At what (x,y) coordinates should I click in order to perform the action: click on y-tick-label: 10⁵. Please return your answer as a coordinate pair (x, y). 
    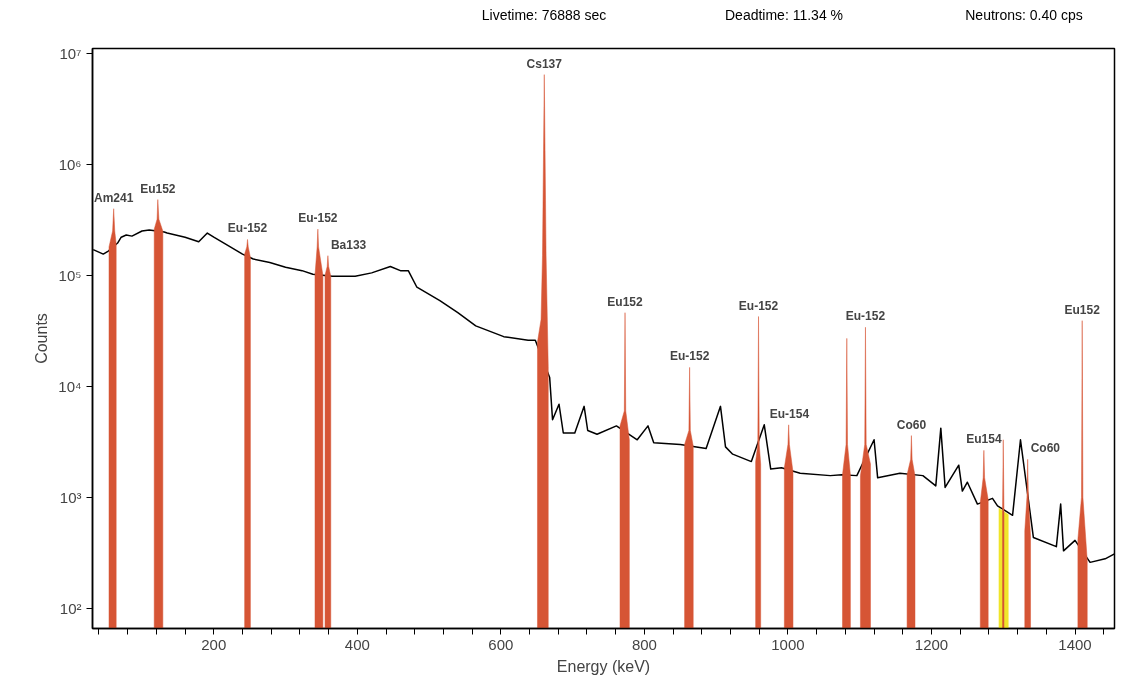
    Looking at the image, I should click on (70, 275).